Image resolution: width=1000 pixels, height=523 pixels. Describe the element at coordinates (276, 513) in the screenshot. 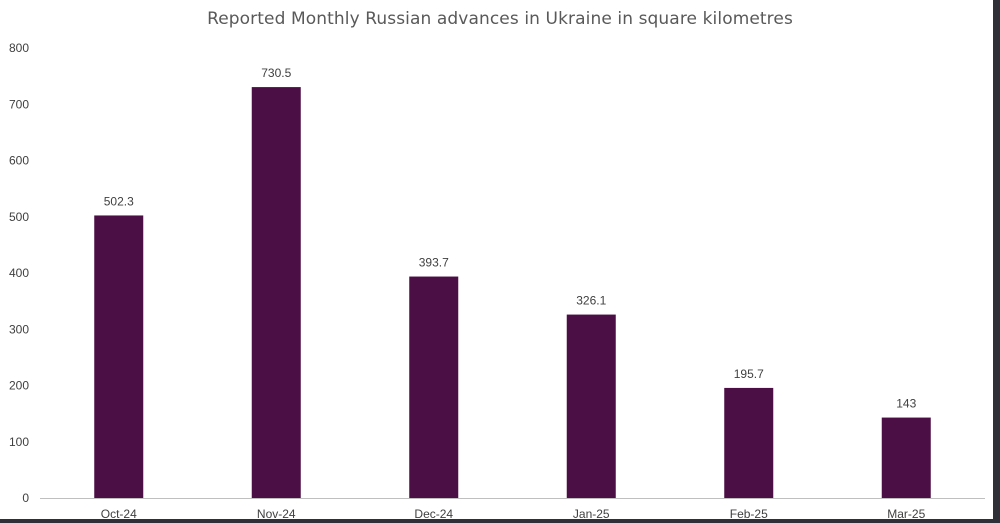

I see `x-tick-label-1: Nov-24` at that location.